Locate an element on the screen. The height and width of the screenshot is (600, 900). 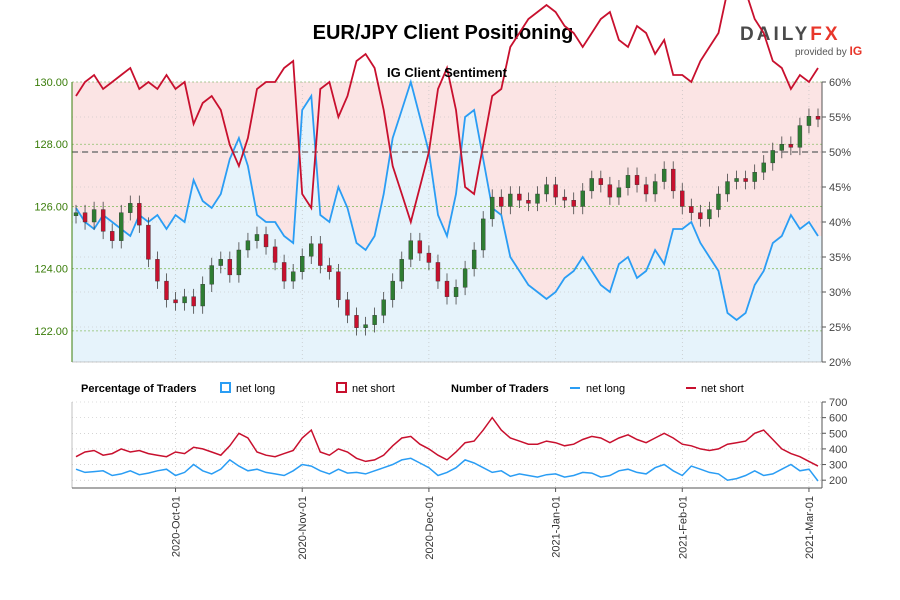
chart-title: EUR/JPY Client Positioning is located at coordinates (443, 33).